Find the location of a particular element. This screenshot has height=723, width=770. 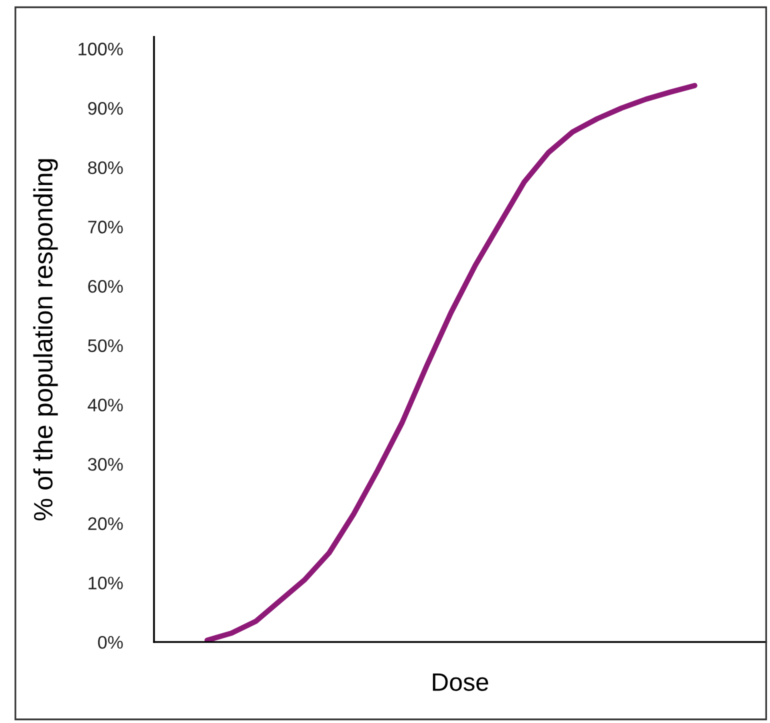

y-axis-title: % of the population responding is located at coordinates (45, 339).